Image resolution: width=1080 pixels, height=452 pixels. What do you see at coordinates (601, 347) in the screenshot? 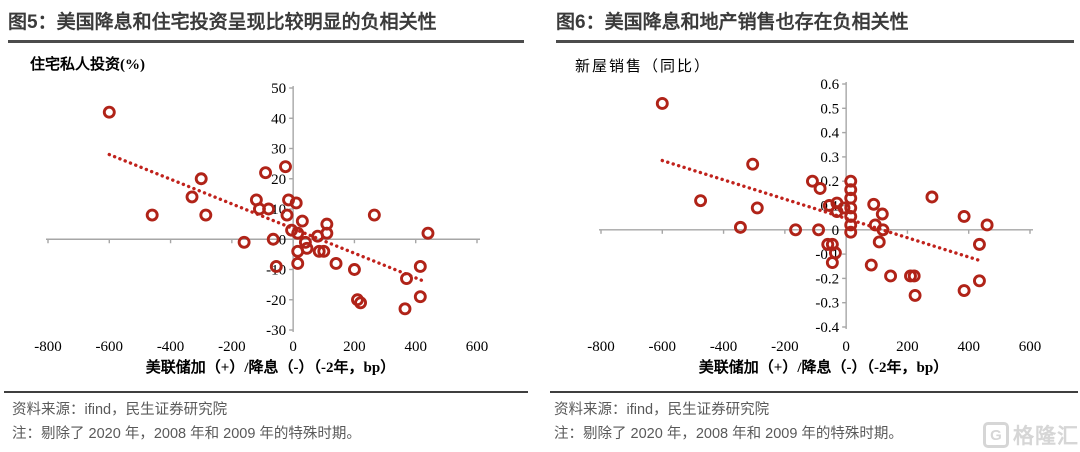
I see `x-tick-label: -800` at bounding box center [601, 347].